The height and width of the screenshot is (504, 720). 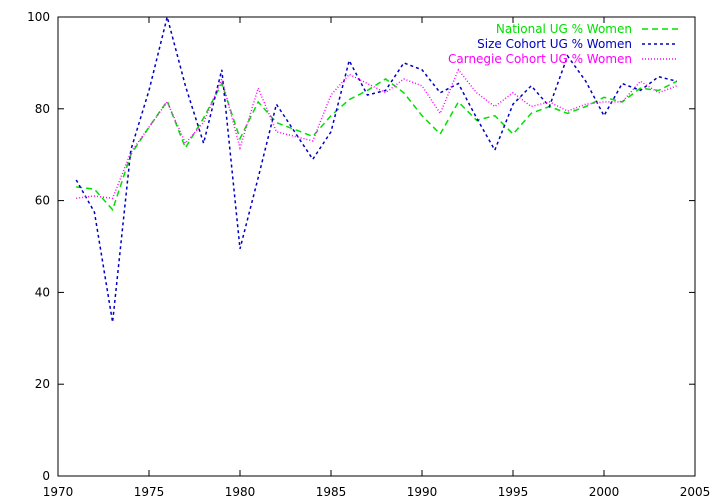 I want to click on y-tick-label: 80, so click(x=42, y=109).